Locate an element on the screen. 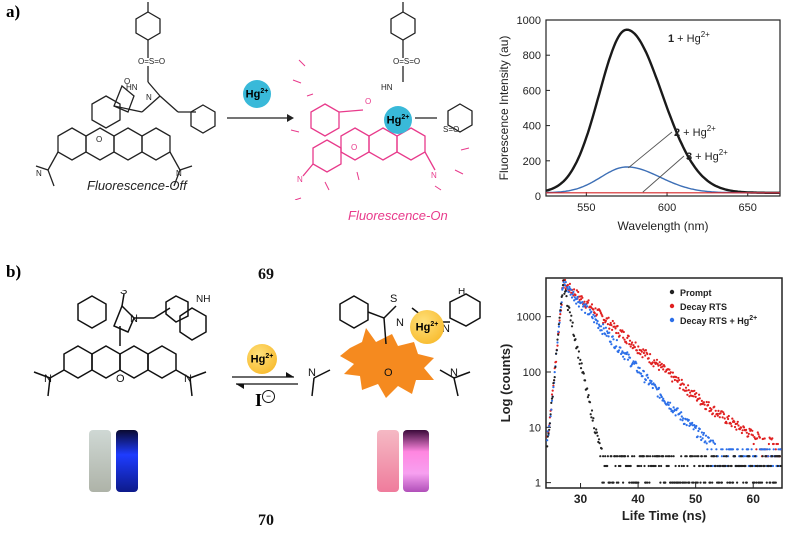  hg-ion-bound-a: Hg2+ is located at coordinates (398, 120).